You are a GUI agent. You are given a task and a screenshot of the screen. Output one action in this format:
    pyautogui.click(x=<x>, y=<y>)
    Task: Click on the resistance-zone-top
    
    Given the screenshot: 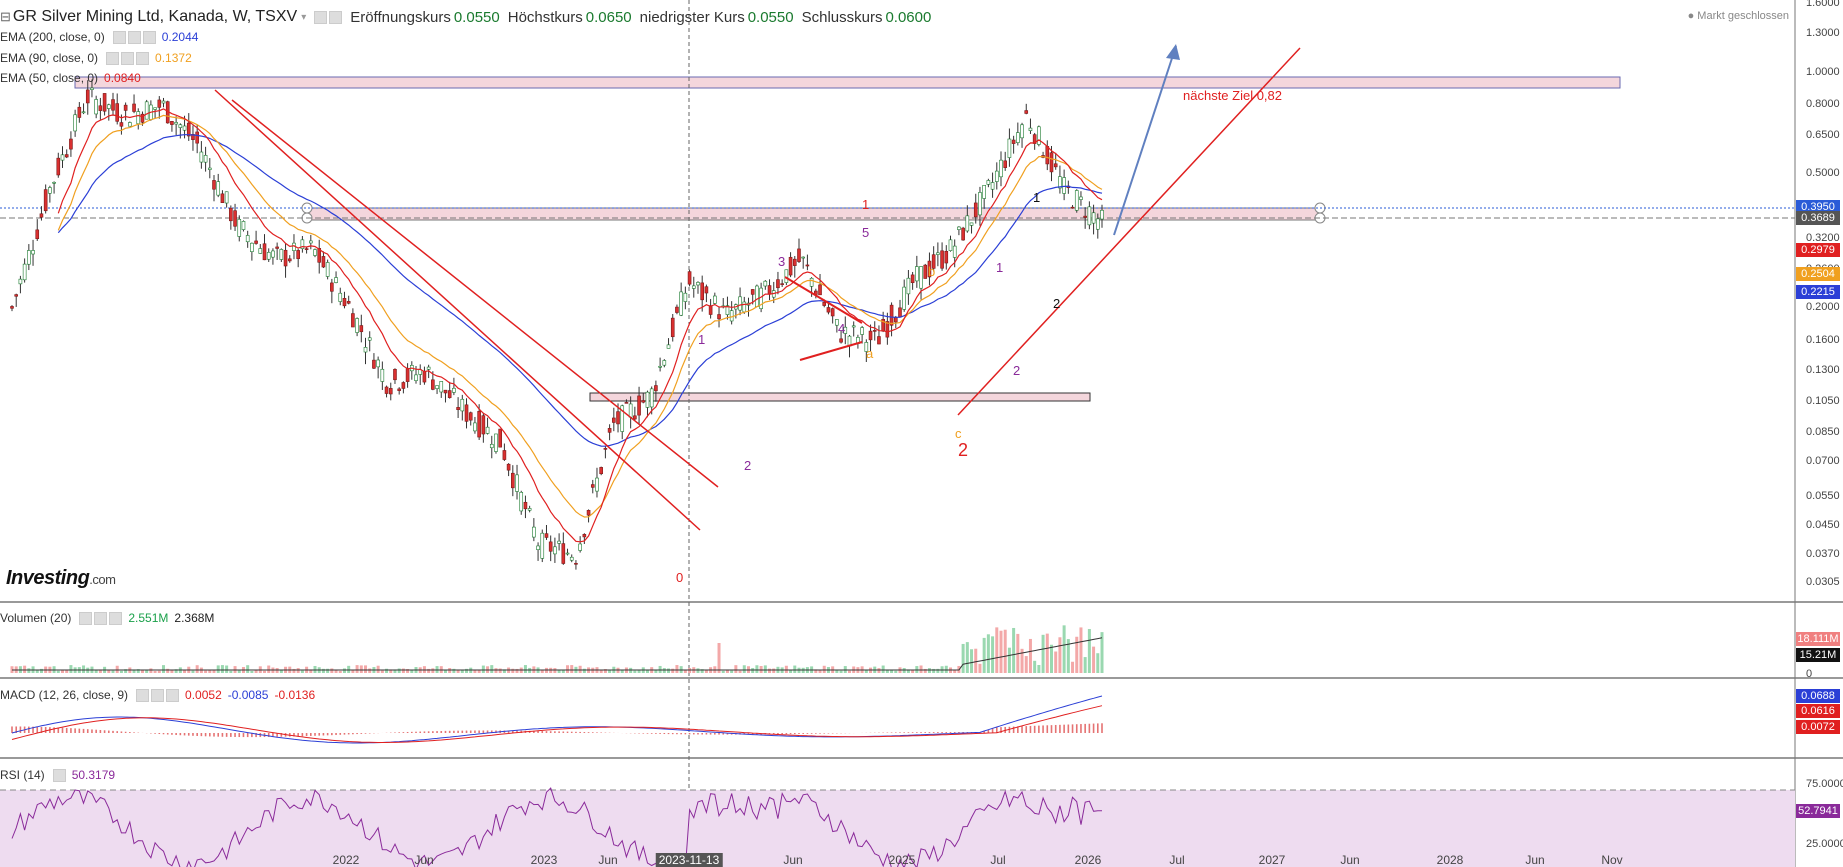 What is the action you would take?
    pyautogui.click(x=847, y=82)
    